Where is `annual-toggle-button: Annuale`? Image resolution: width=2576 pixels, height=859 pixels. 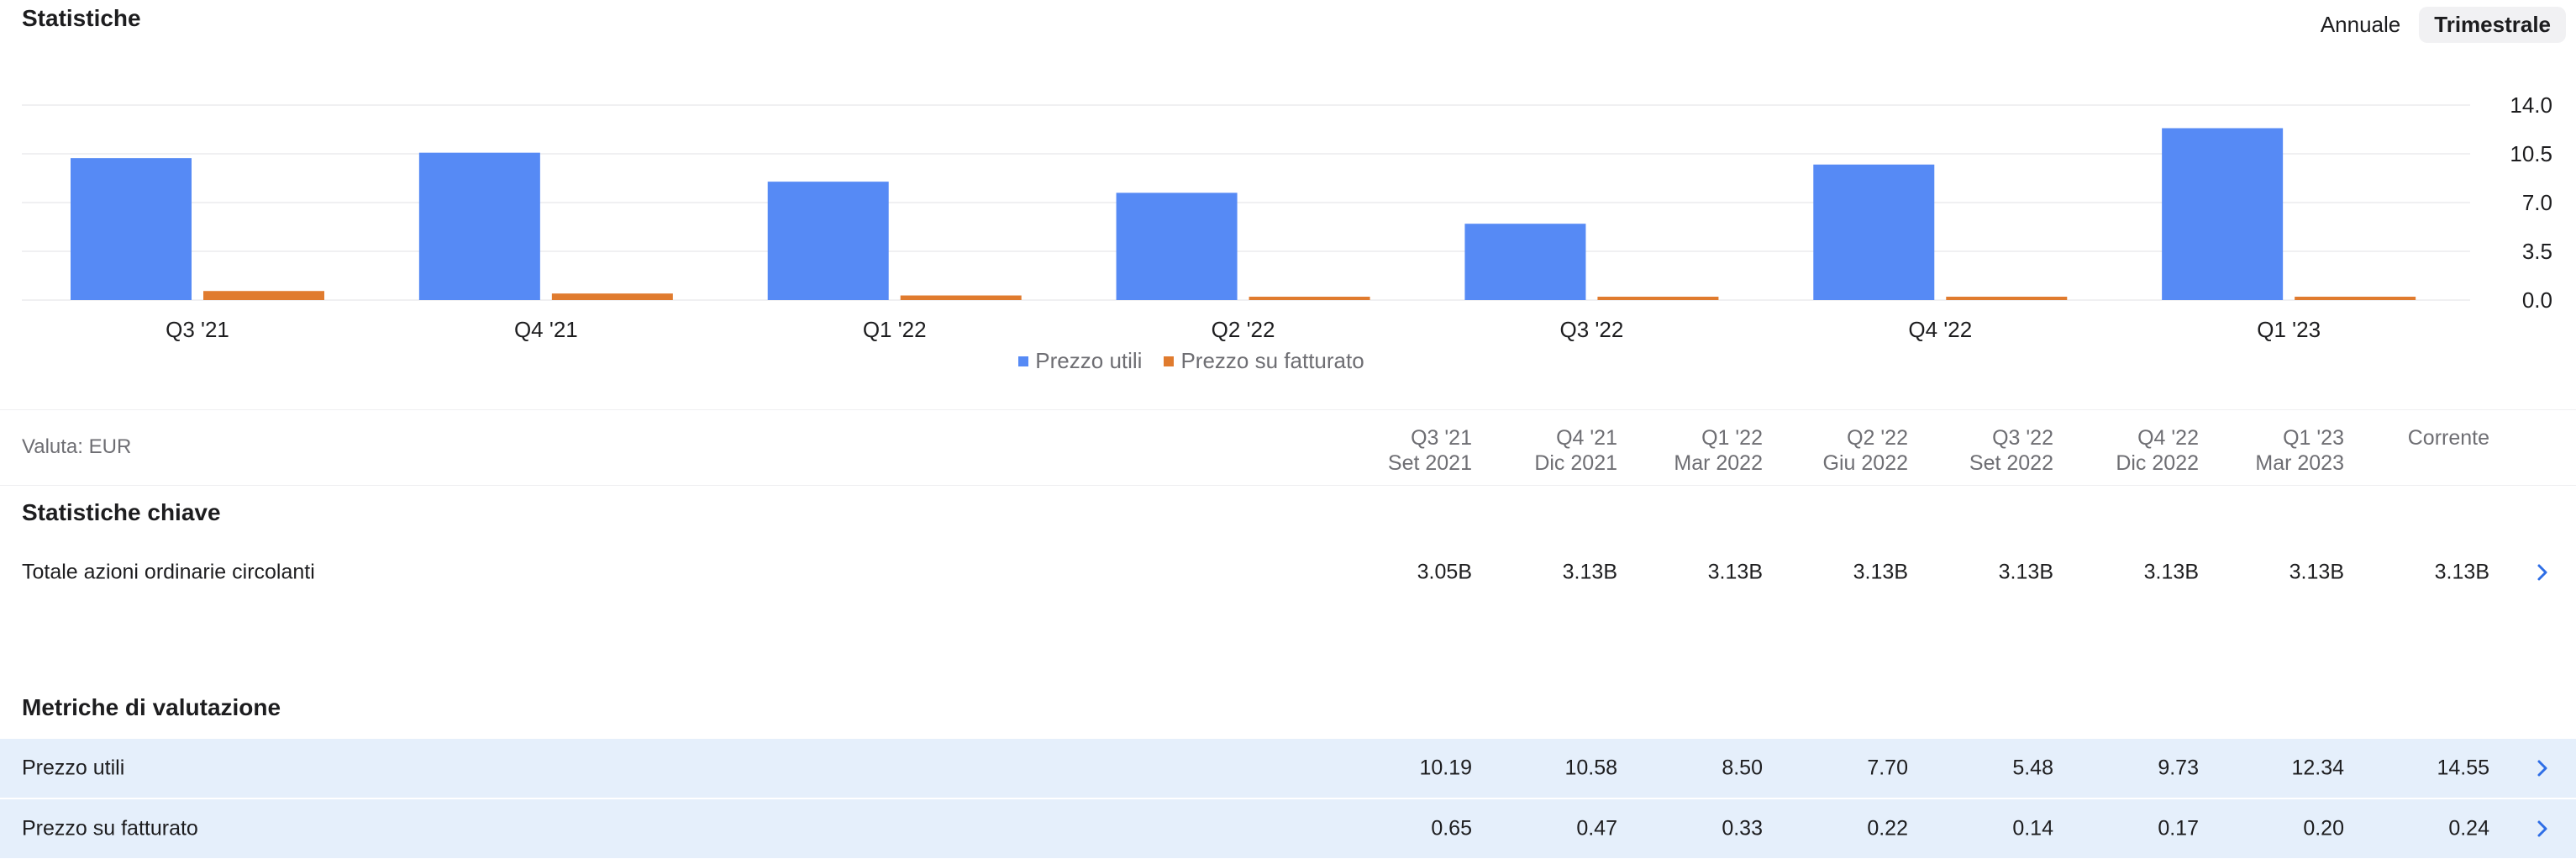
annual-toggle-button: Annuale is located at coordinates (2360, 24).